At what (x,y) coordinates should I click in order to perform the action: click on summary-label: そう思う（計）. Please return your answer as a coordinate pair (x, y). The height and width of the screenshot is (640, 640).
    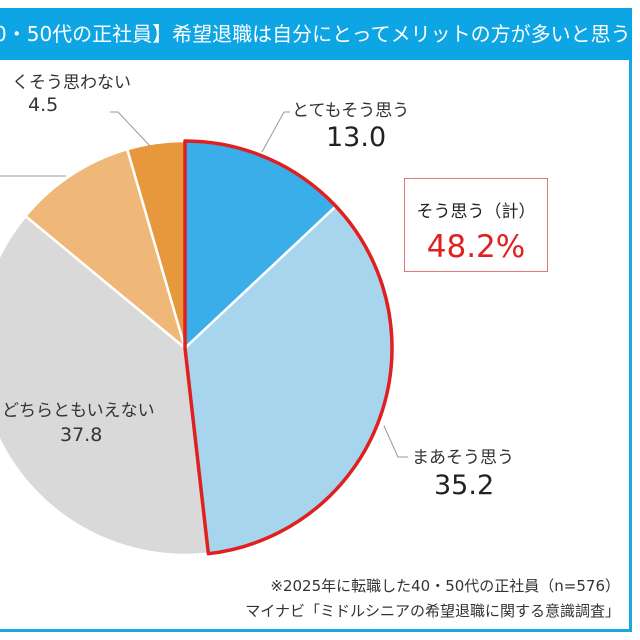
    Looking at the image, I should click on (476, 212).